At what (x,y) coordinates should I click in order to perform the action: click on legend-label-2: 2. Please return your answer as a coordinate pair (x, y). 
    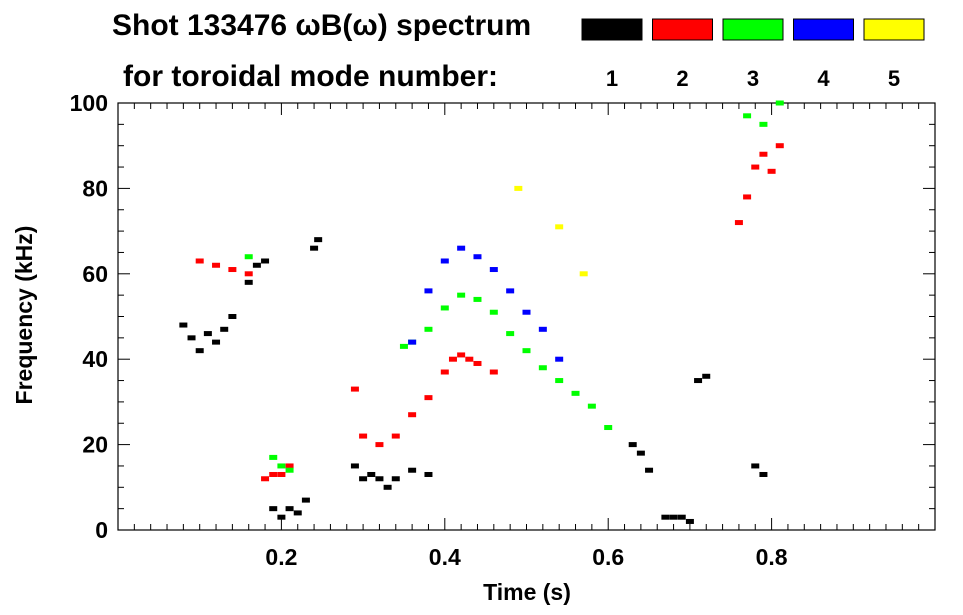
    Looking at the image, I should click on (682, 78).